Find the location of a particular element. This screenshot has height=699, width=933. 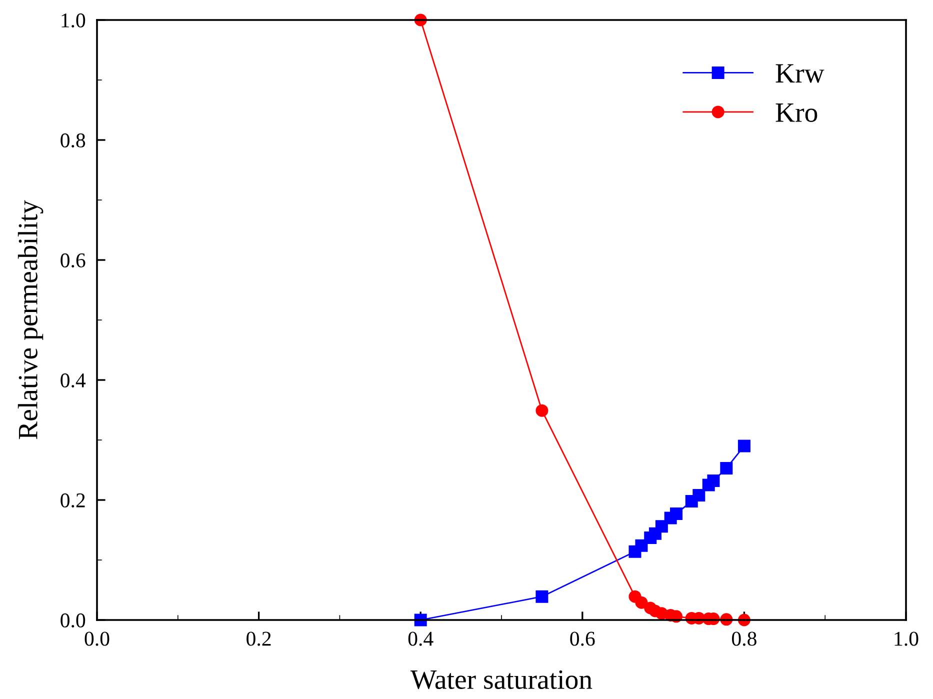

y-axis-title: Relative permeability is located at coordinates (31, 320).